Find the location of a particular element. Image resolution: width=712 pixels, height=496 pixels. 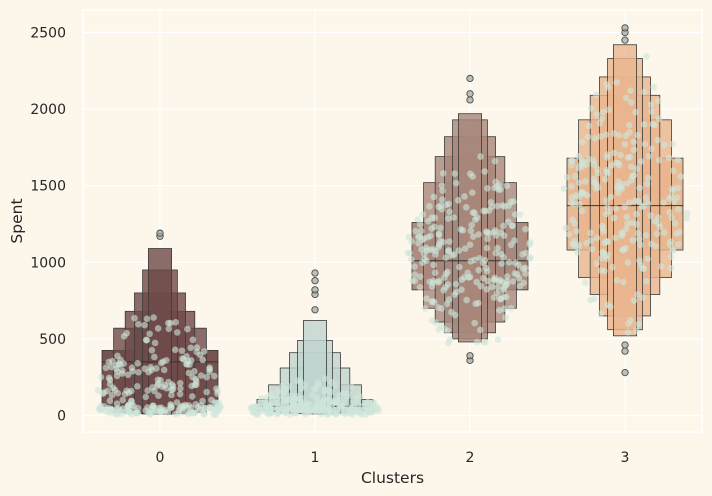

x-tick-labels: 0 1 2 3 is located at coordinates (393, 458).